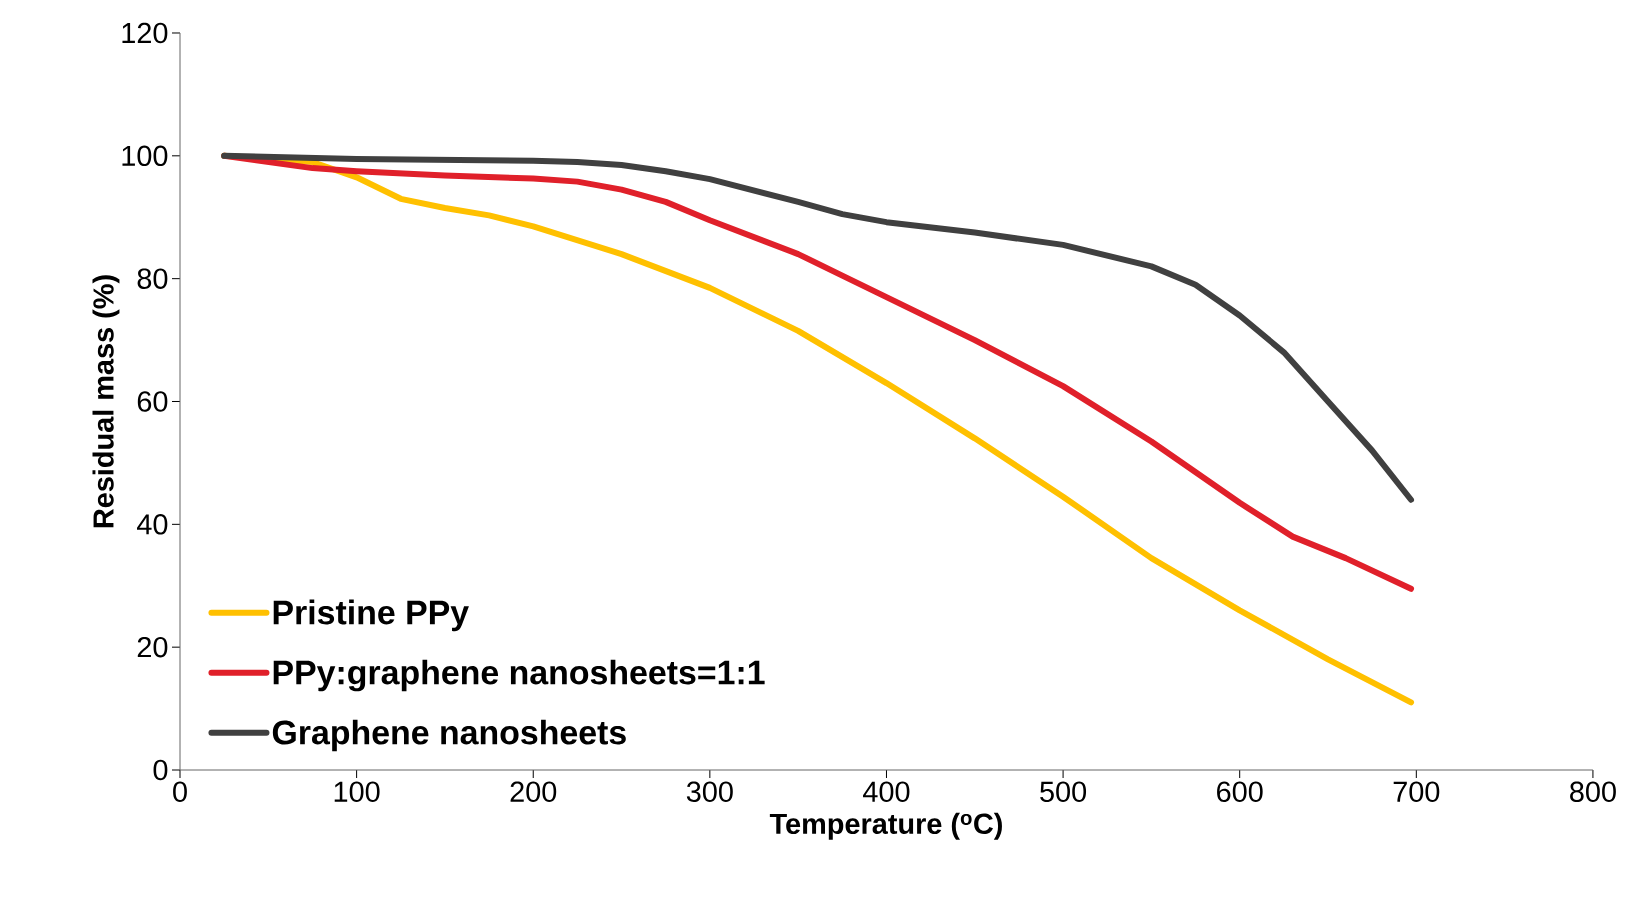 The image size is (1629, 915). I want to click on y-tick-label: 20, so click(152, 647).